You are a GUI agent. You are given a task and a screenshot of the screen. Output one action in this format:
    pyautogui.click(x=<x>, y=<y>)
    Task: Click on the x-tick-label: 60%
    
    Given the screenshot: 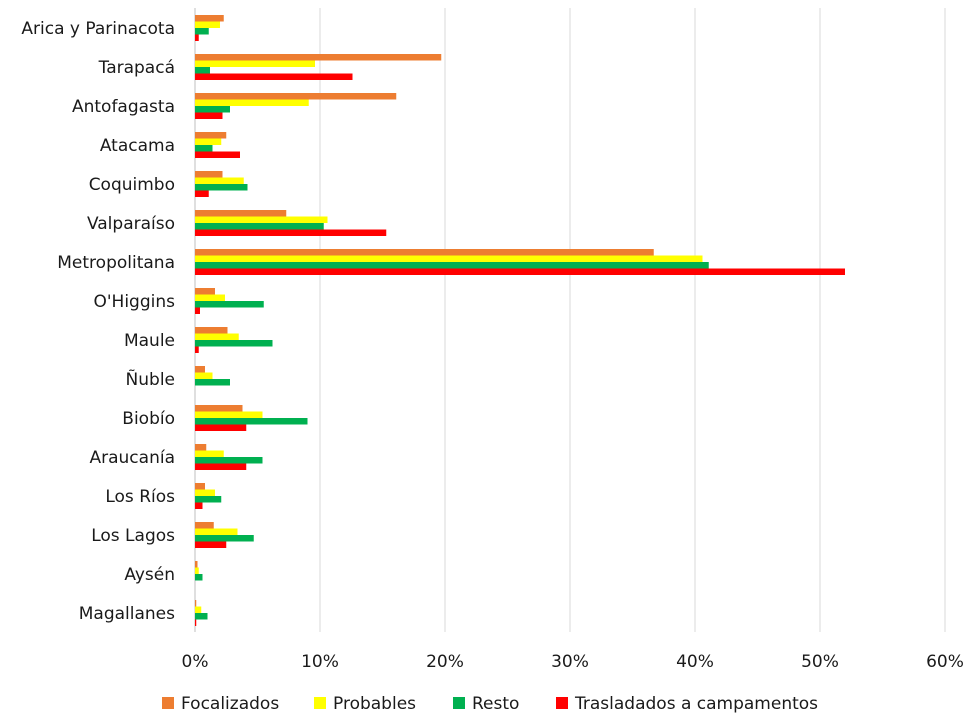 What is the action you would take?
    pyautogui.click(x=945, y=662)
    